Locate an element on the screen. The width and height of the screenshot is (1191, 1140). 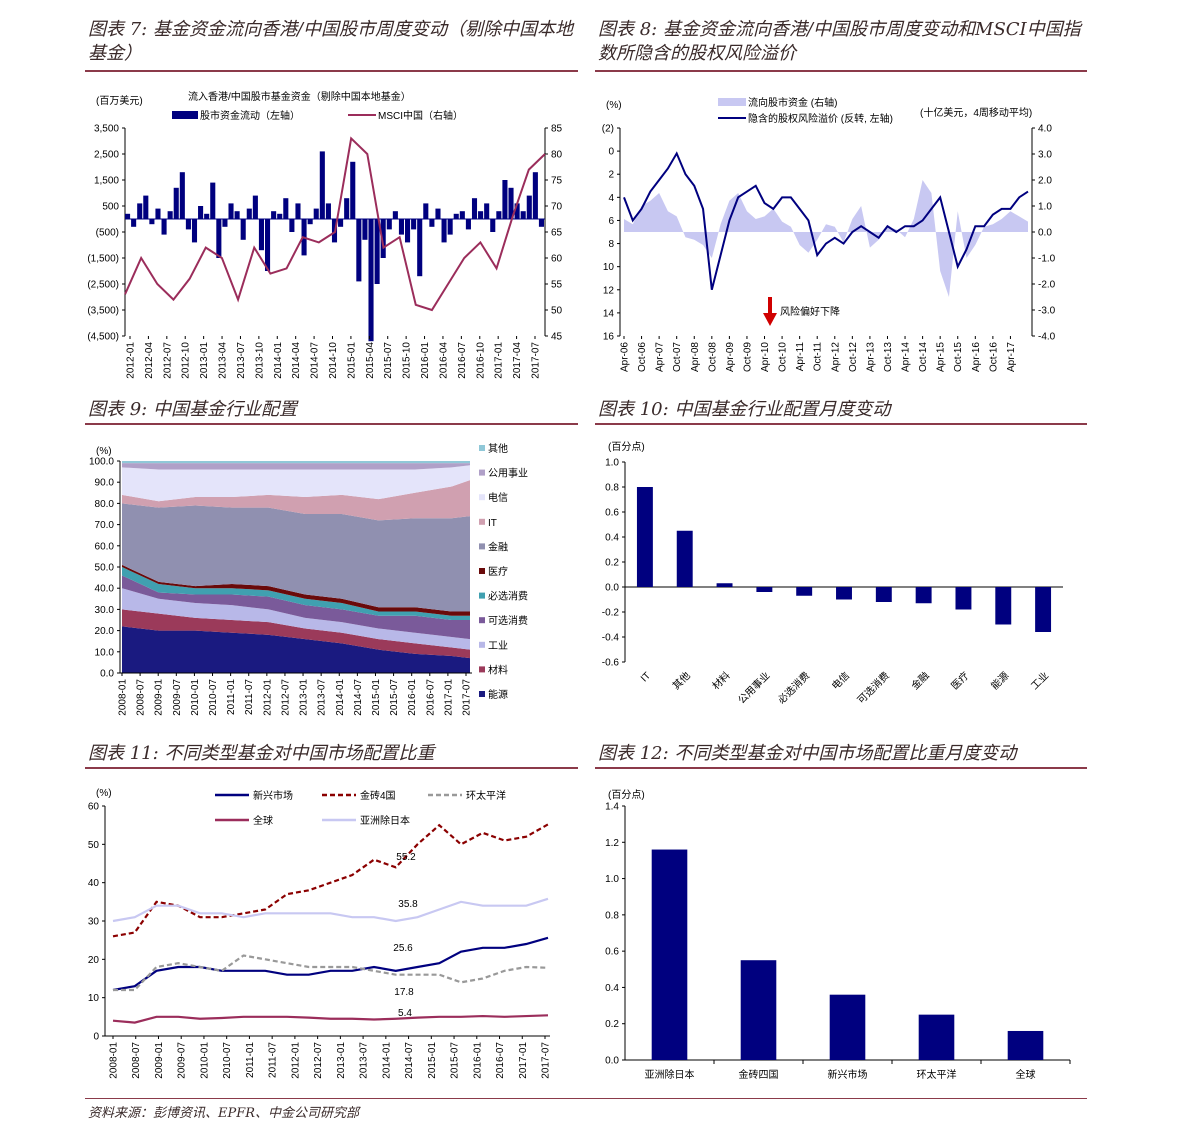
fig11-unit-label: (%) is located at coordinates (104, 793).